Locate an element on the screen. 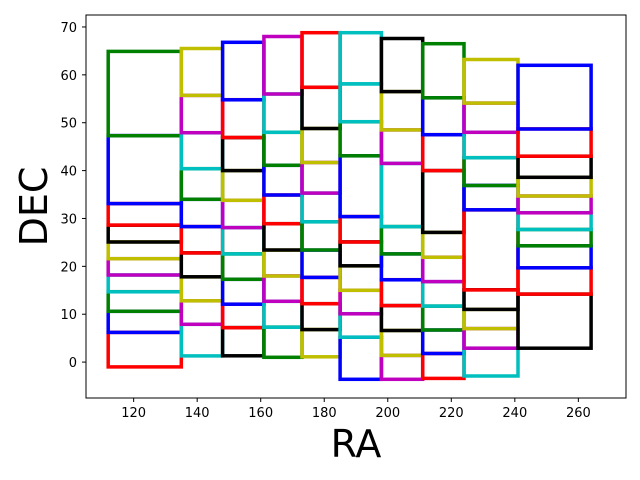 Image resolution: width=640 pixels, height=480 pixels. x-tick-label: 200 is located at coordinates (387, 413).